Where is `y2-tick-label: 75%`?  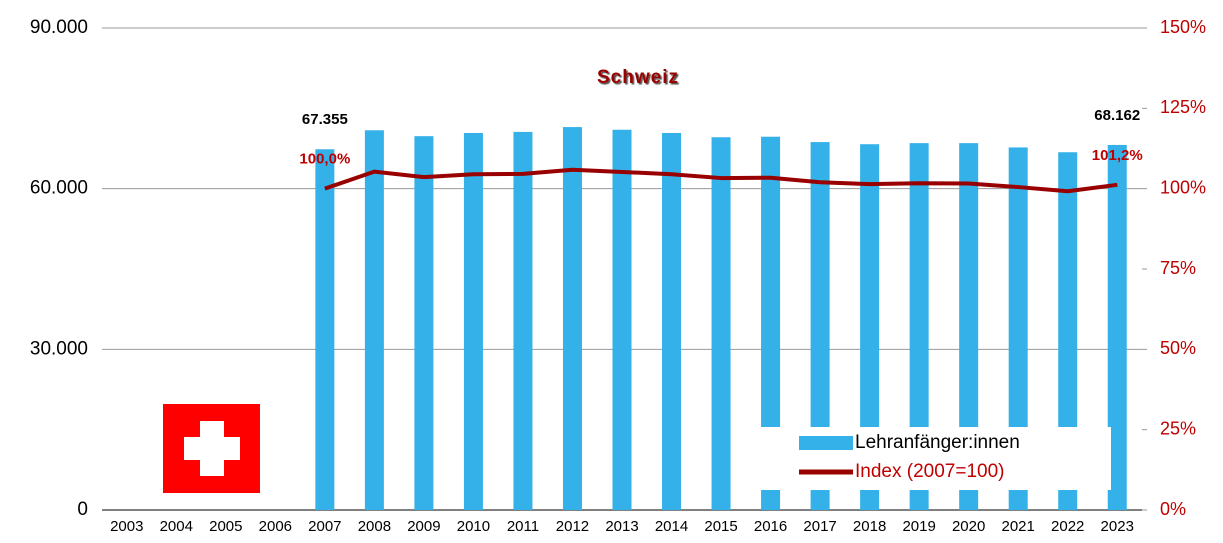
y2-tick-label: 75% is located at coordinates (1178, 268).